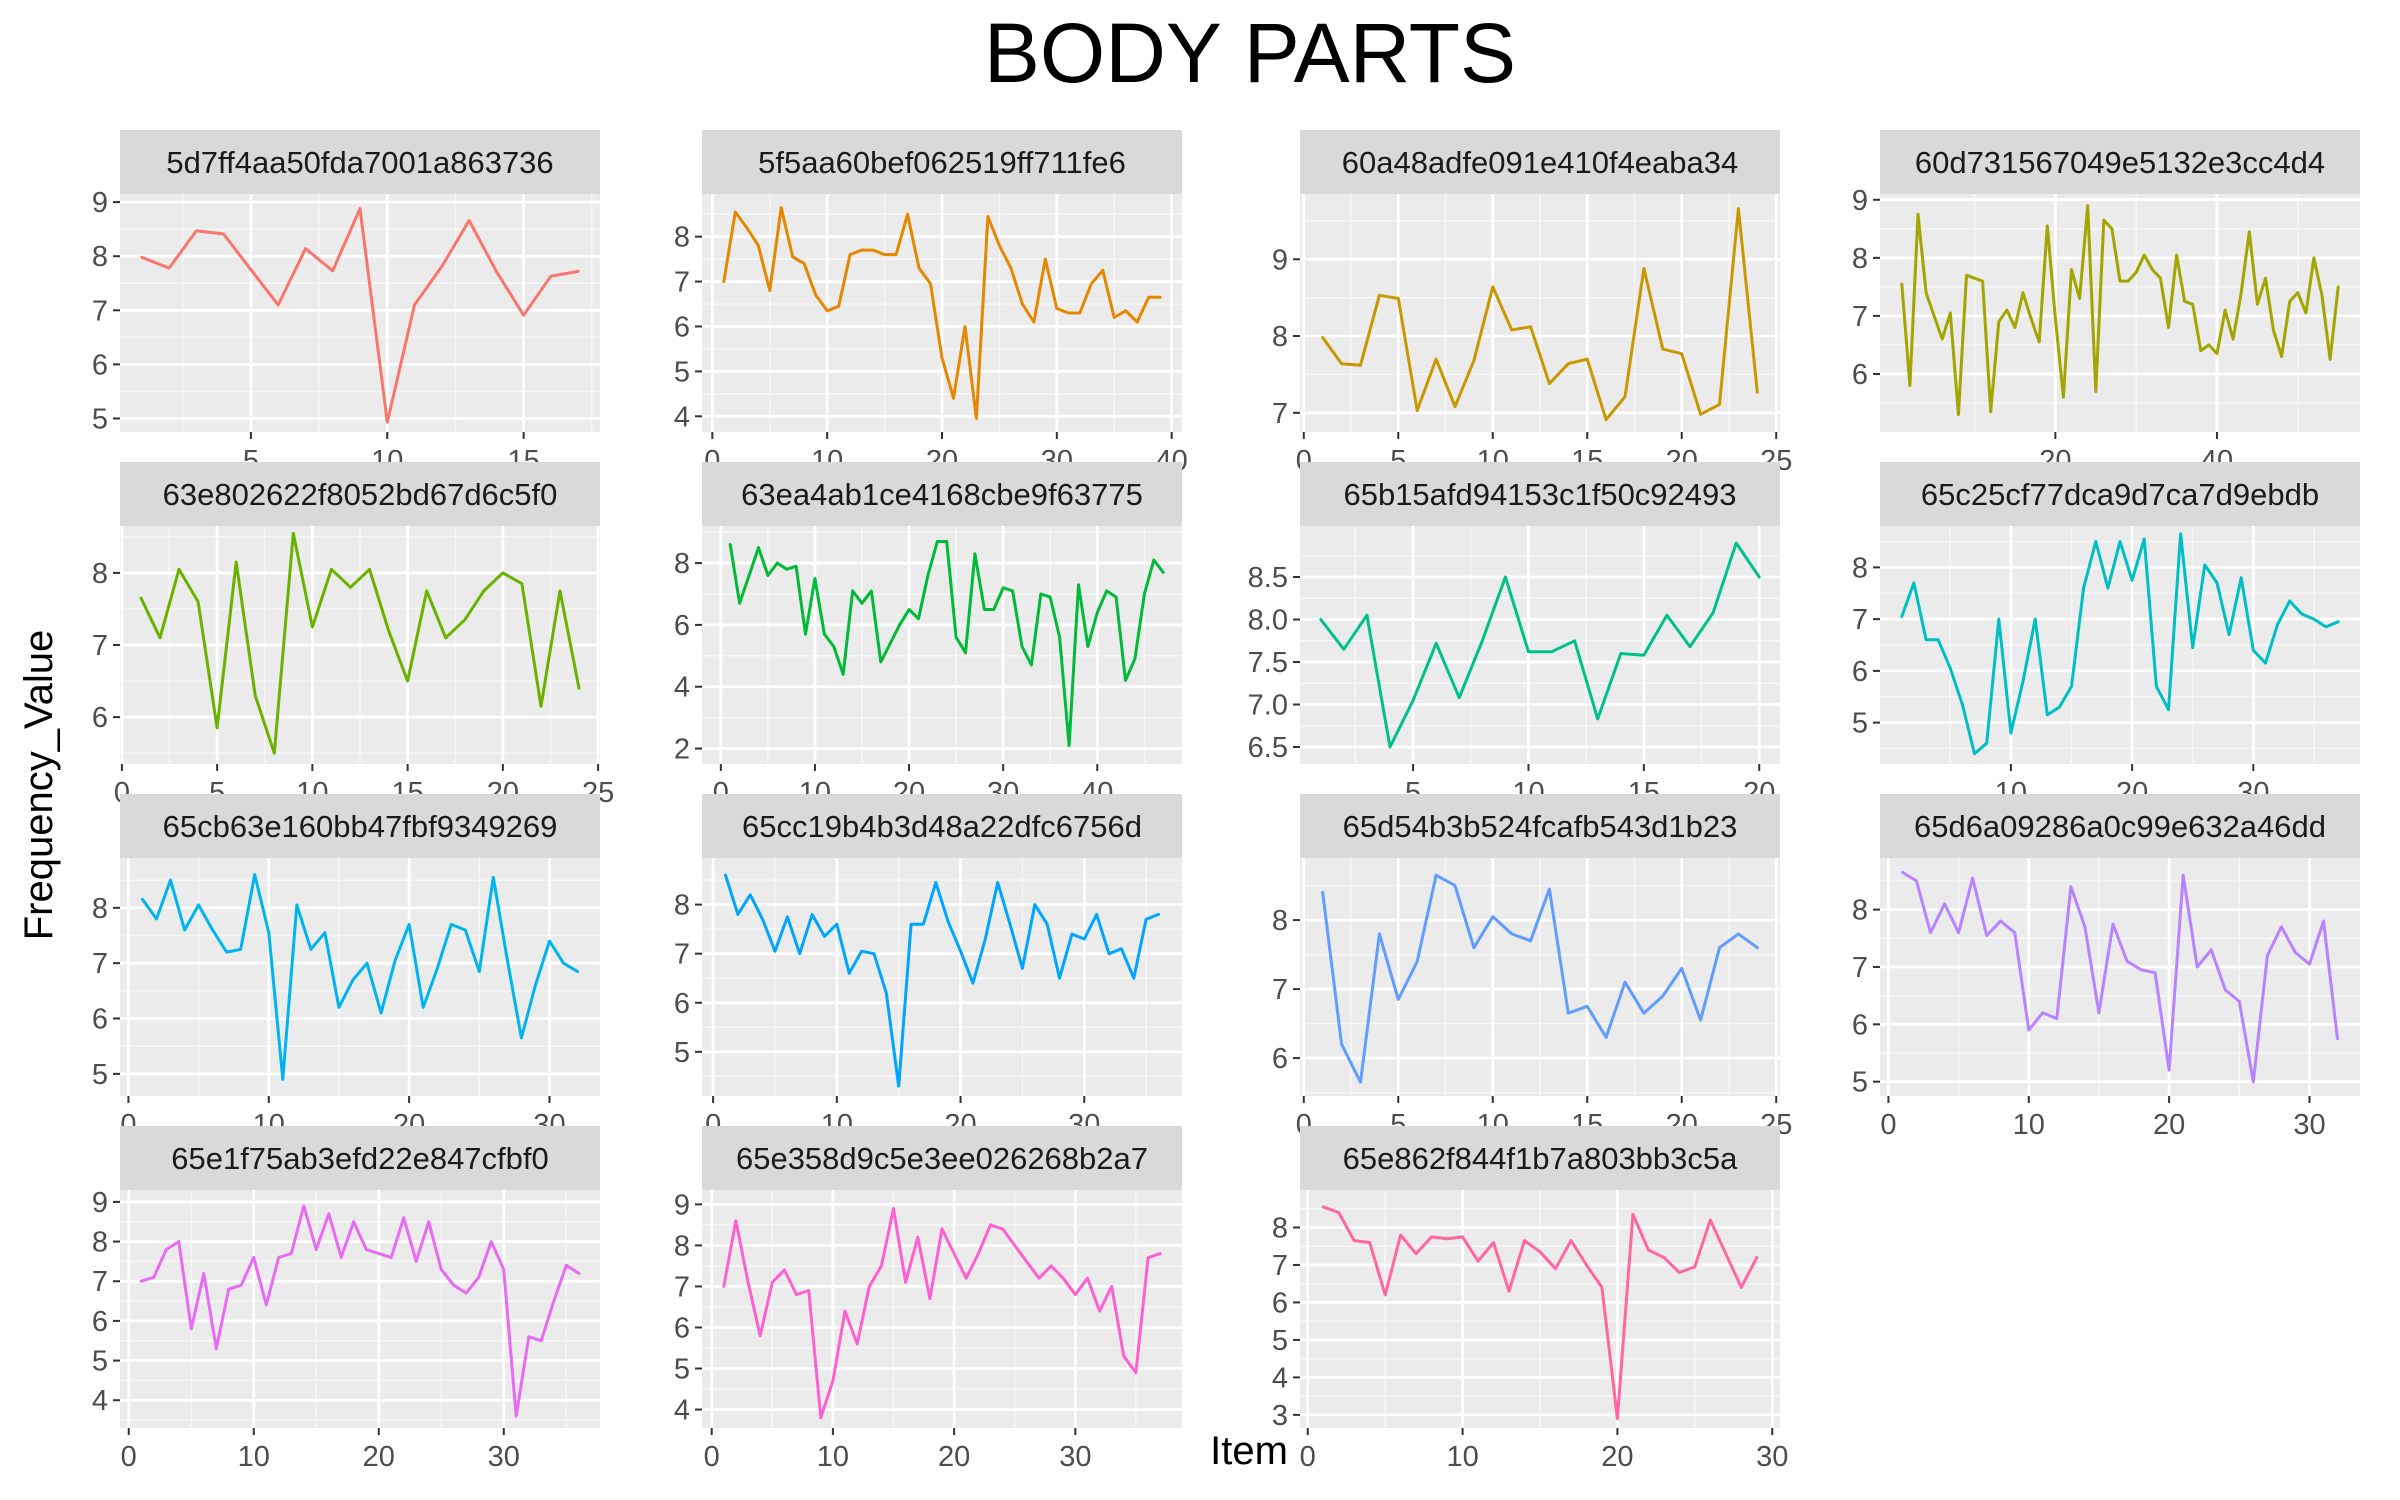 The image size is (2400, 1500). Describe the element at coordinates (39, 785) in the screenshot. I see `y-axis-label: Frequency_Value` at that location.